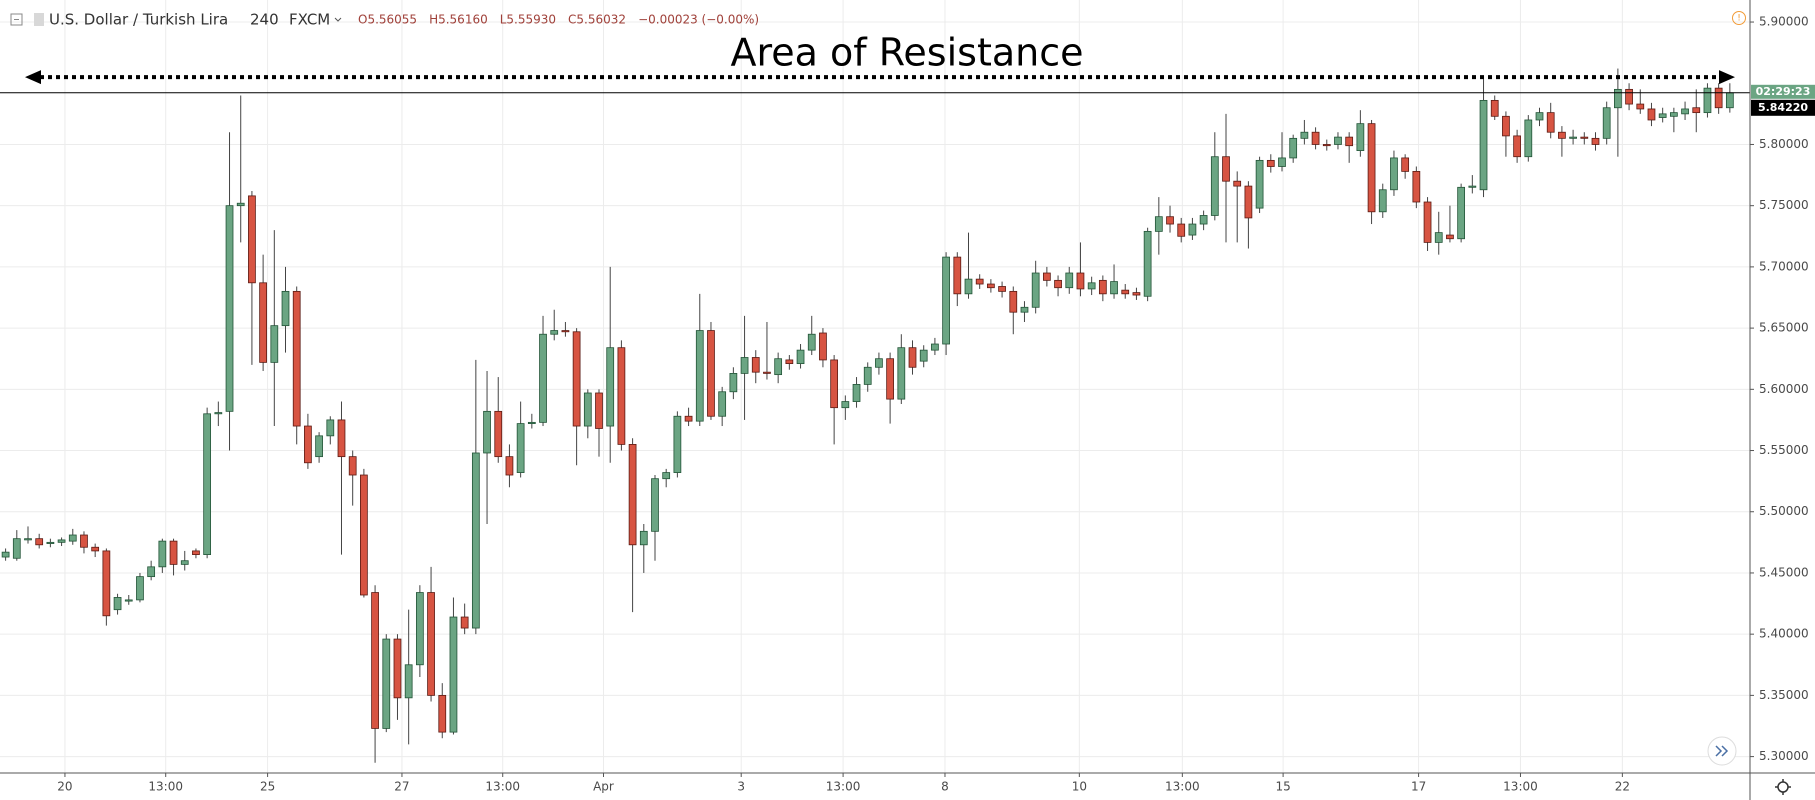 The height and width of the screenshot is (800, 1815). What do you see at coordinates (39, 19) in the screenshot?
I see `symbol-icon` at bounding box center [39, 19].